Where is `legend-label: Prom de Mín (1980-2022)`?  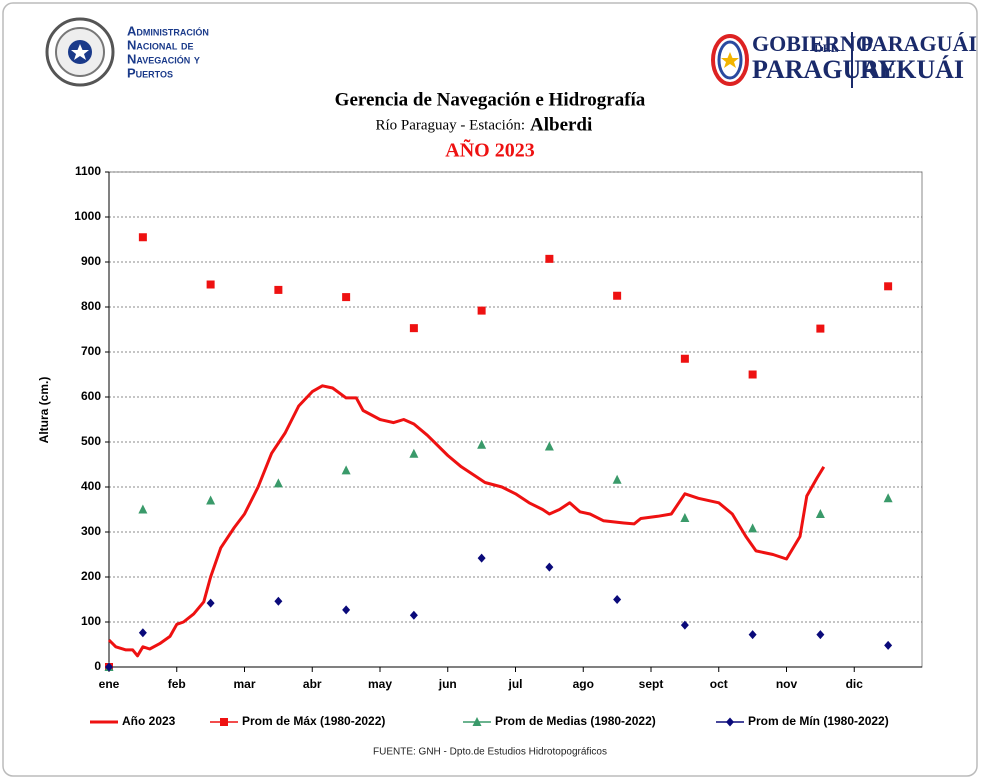 legend-label: Prom de Mín (1980-2022) is located at coordinates (818, 721).